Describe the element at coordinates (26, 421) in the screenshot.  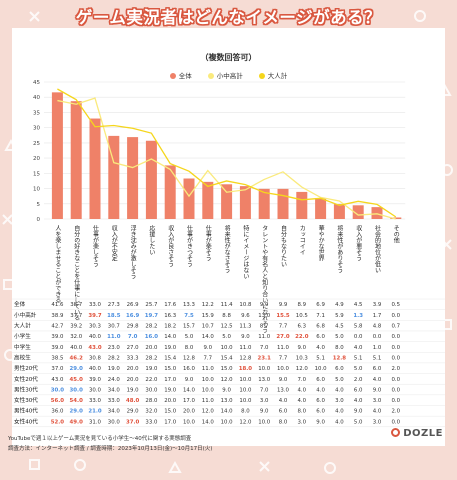
I see `table-row-label: 女性40代` at that location.